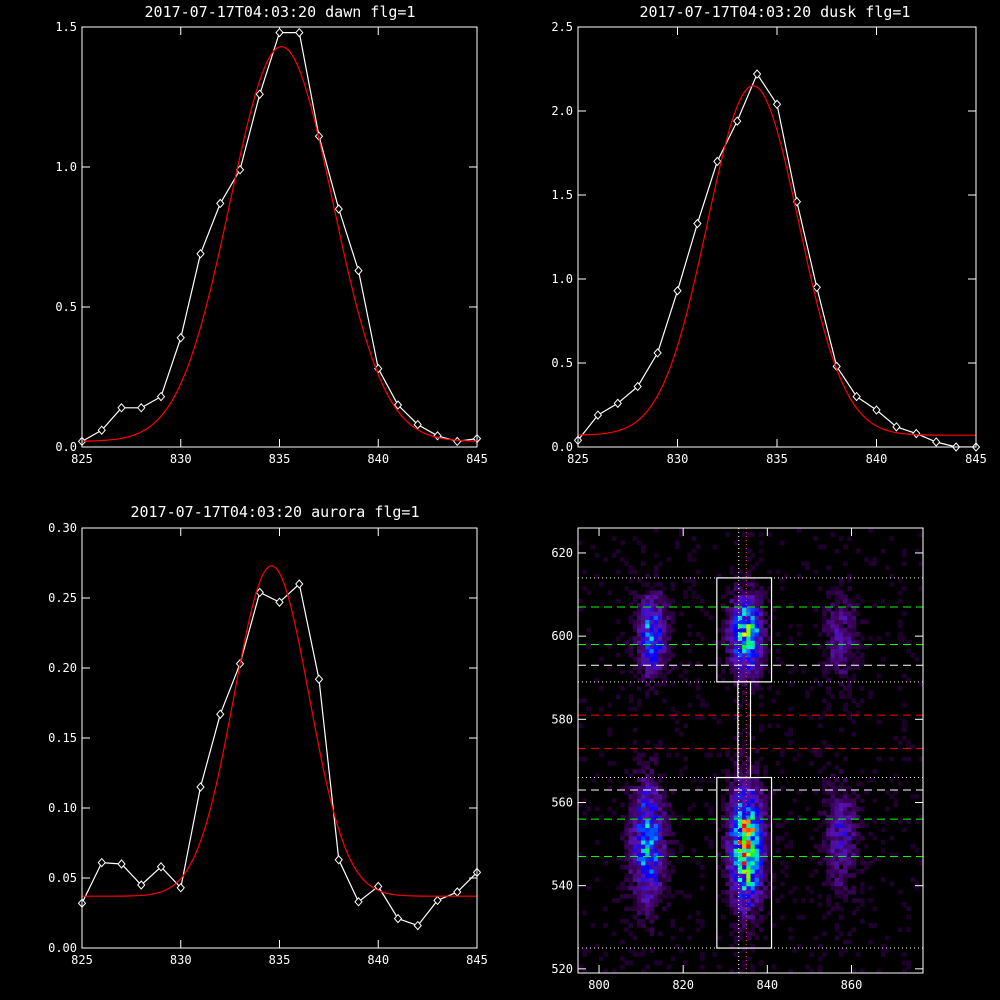  Describe the element at coordinates (976, 459) in the screenshot. I see `x-tick-label: 845` at that location.